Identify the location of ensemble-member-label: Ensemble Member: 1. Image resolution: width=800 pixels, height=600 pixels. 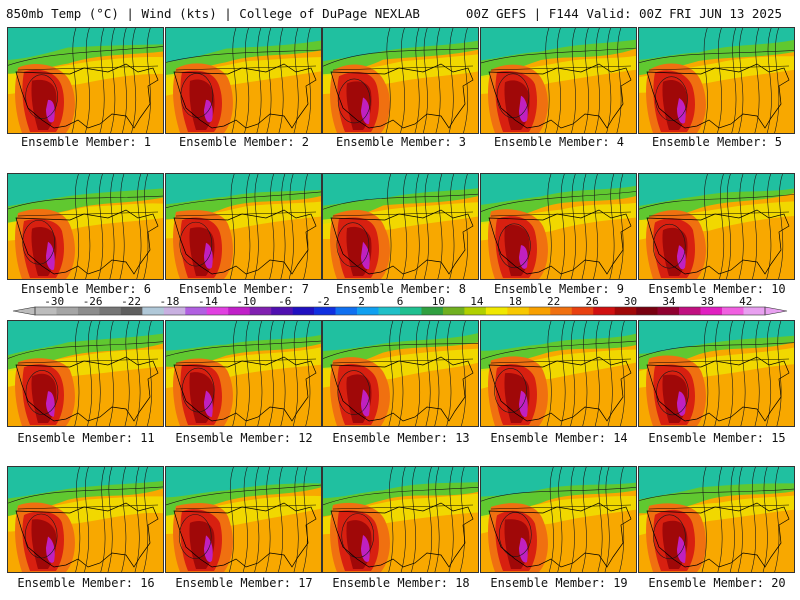
(86, 142).